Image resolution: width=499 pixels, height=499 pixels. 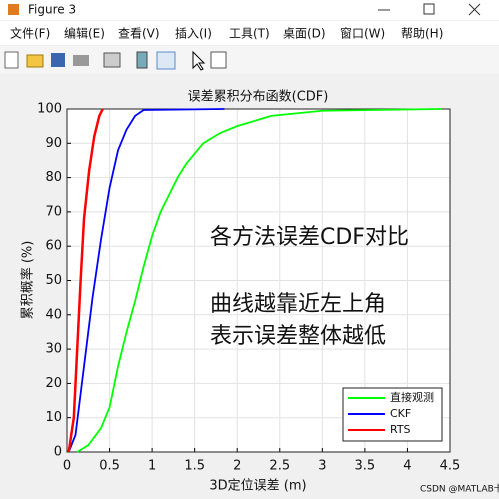 I want to click on cdf-line, so click(x=85, y=280).